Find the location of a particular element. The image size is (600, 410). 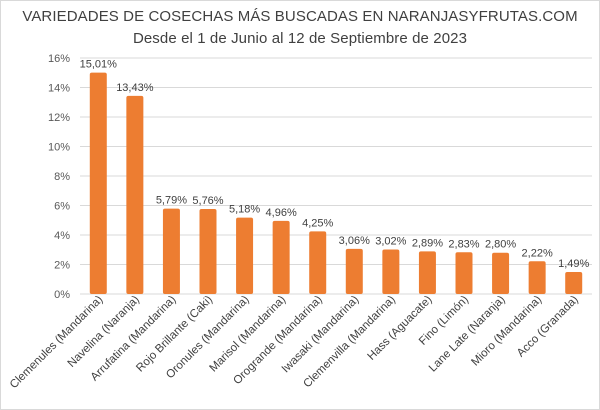

data-label: 15,01% is located at coordinates (99, 65).